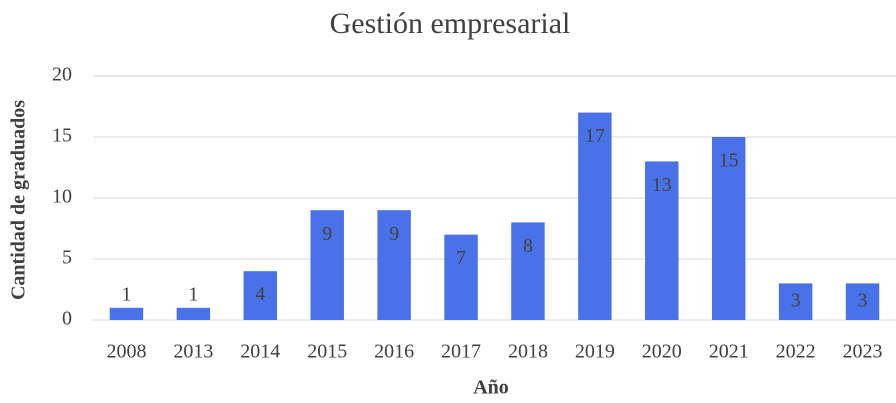 The height and width of the screenshot is (403, 896). I want to click on y-axis-title: Cantidad de graduados, so click(19, 200).